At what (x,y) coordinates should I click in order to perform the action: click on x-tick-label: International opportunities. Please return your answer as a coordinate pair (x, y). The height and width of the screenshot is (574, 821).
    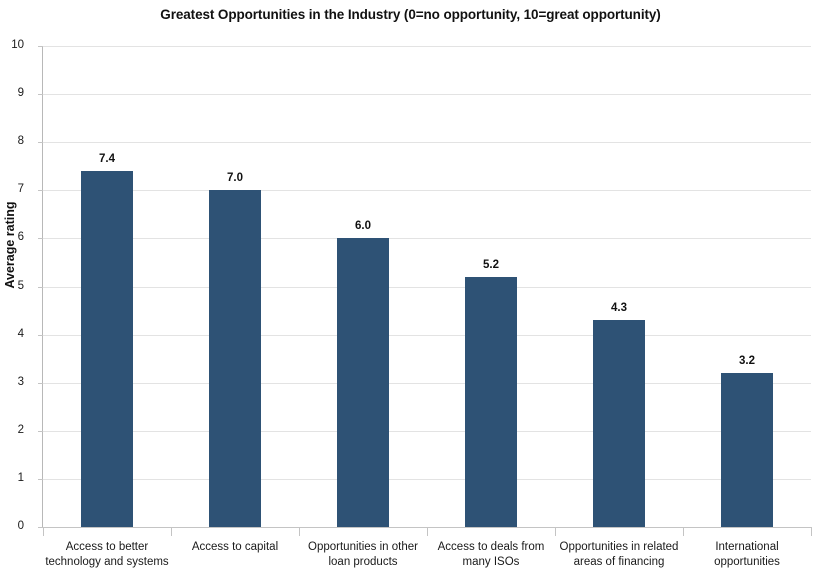
    Looking at the image, I should click on (747, 555).